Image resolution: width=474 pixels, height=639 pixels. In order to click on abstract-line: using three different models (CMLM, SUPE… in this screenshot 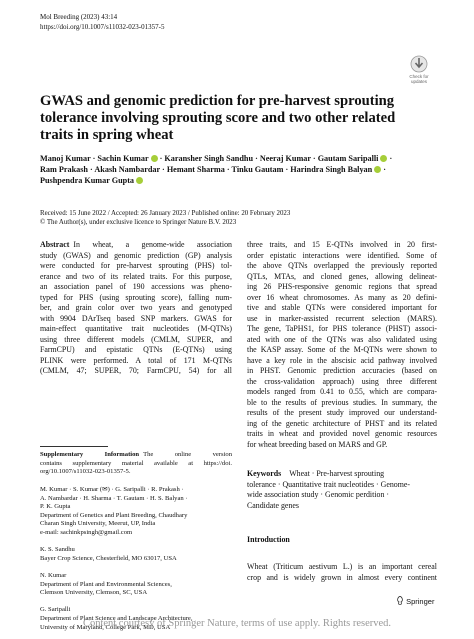, I will do `click(136, 339)`.